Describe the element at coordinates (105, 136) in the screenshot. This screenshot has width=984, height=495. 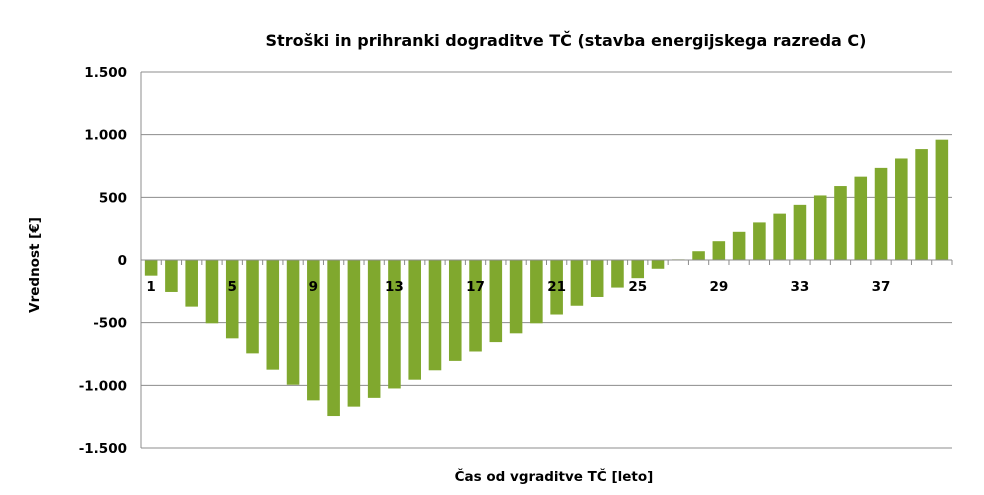
I see `y-tick-label: 1.000` at that location.